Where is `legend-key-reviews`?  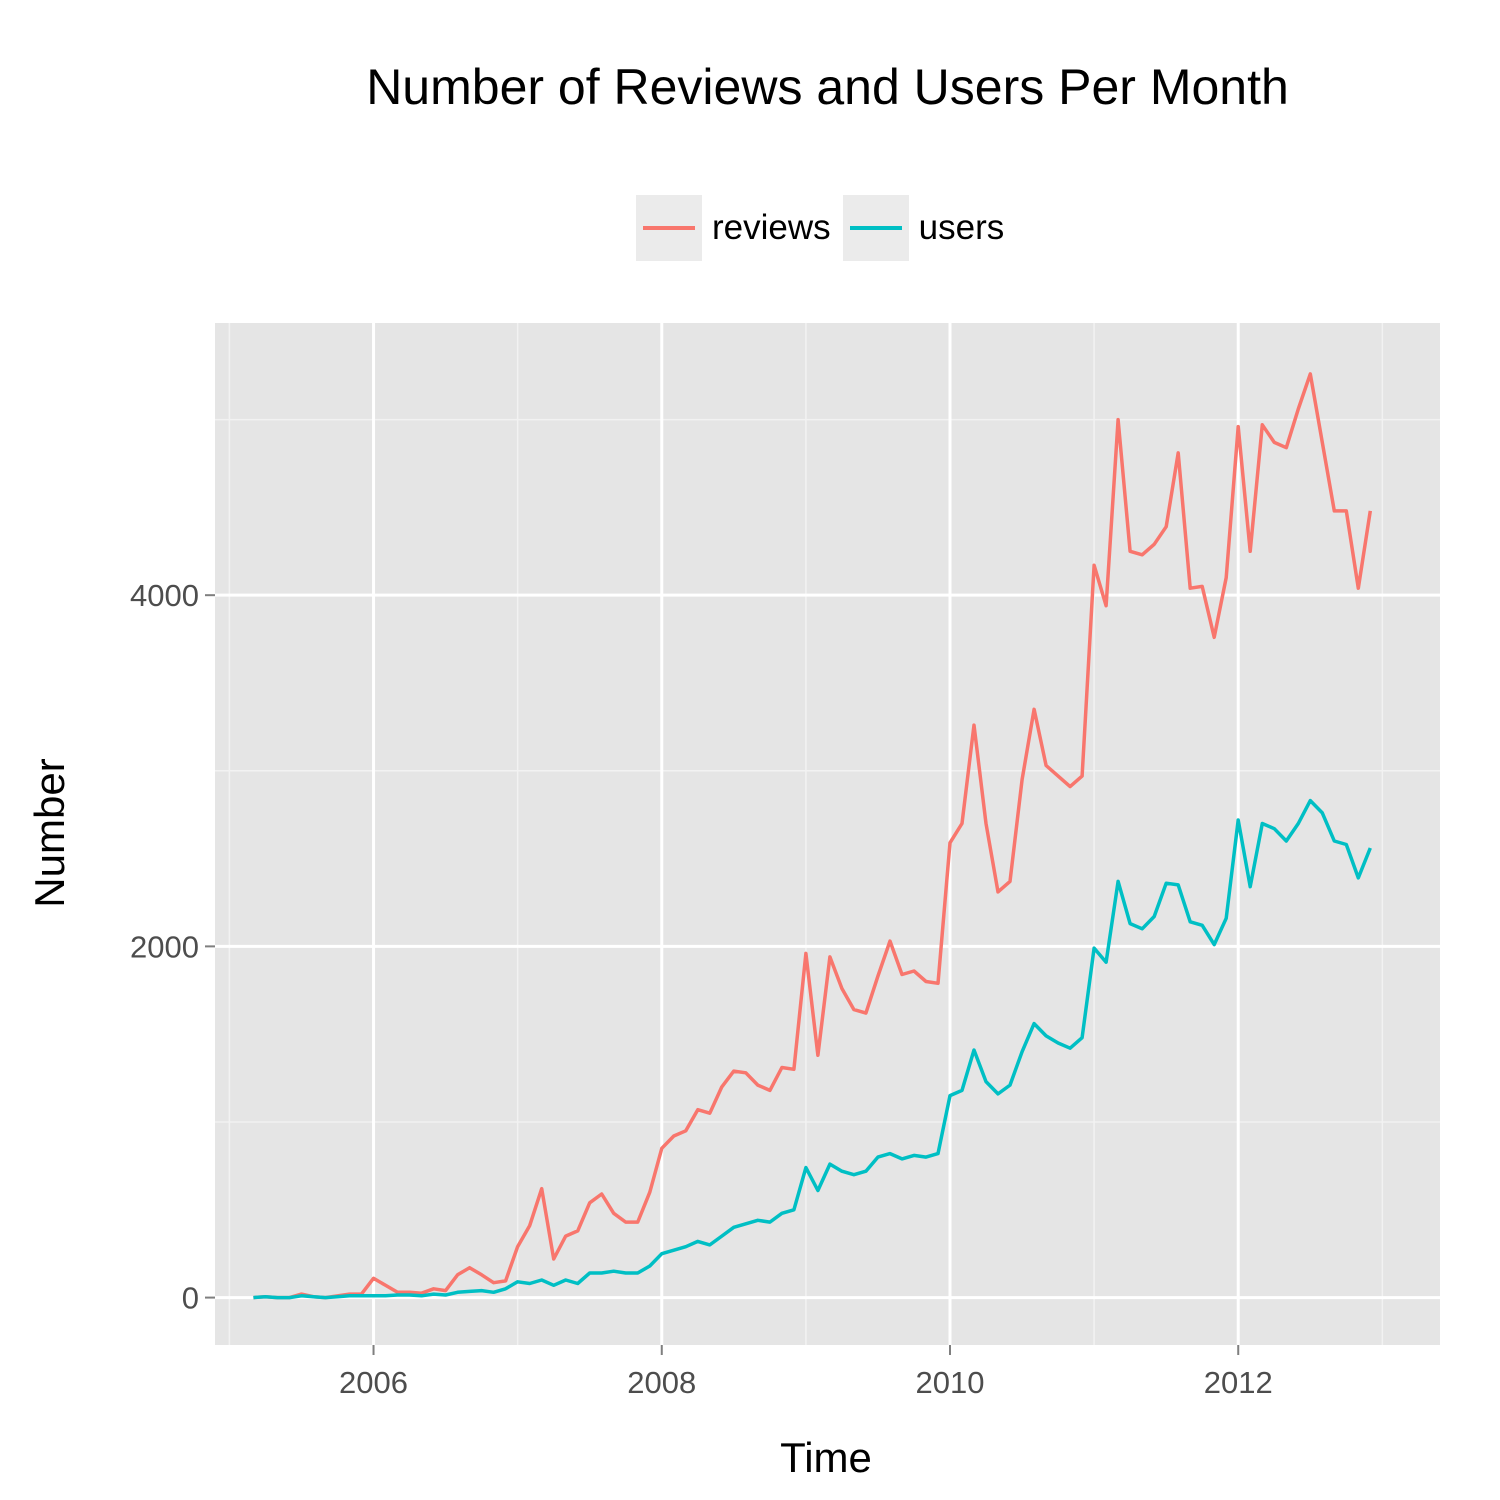 legend-key-reviews is located at coordinates (669, 228).